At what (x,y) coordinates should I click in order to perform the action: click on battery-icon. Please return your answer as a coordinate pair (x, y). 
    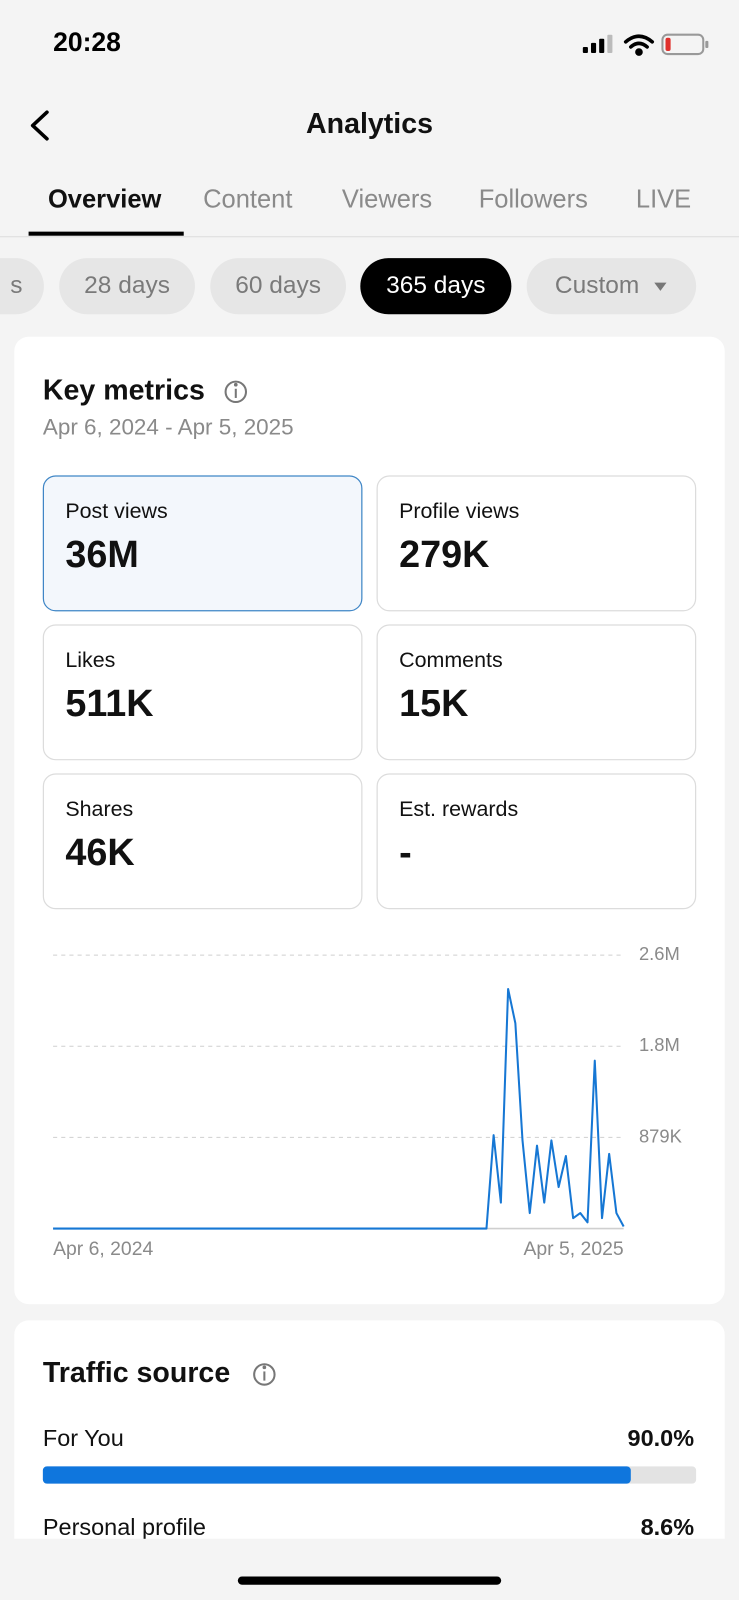
    Looking at the image, I should click on (685, 44).